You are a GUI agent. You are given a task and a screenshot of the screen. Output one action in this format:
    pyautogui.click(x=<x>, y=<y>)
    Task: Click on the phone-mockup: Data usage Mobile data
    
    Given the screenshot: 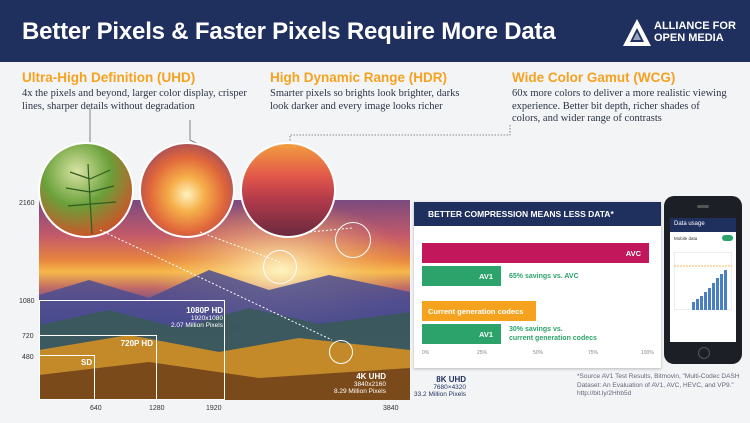 What is the action you would take?
    pyautogui.click(x=703, y=280)
    